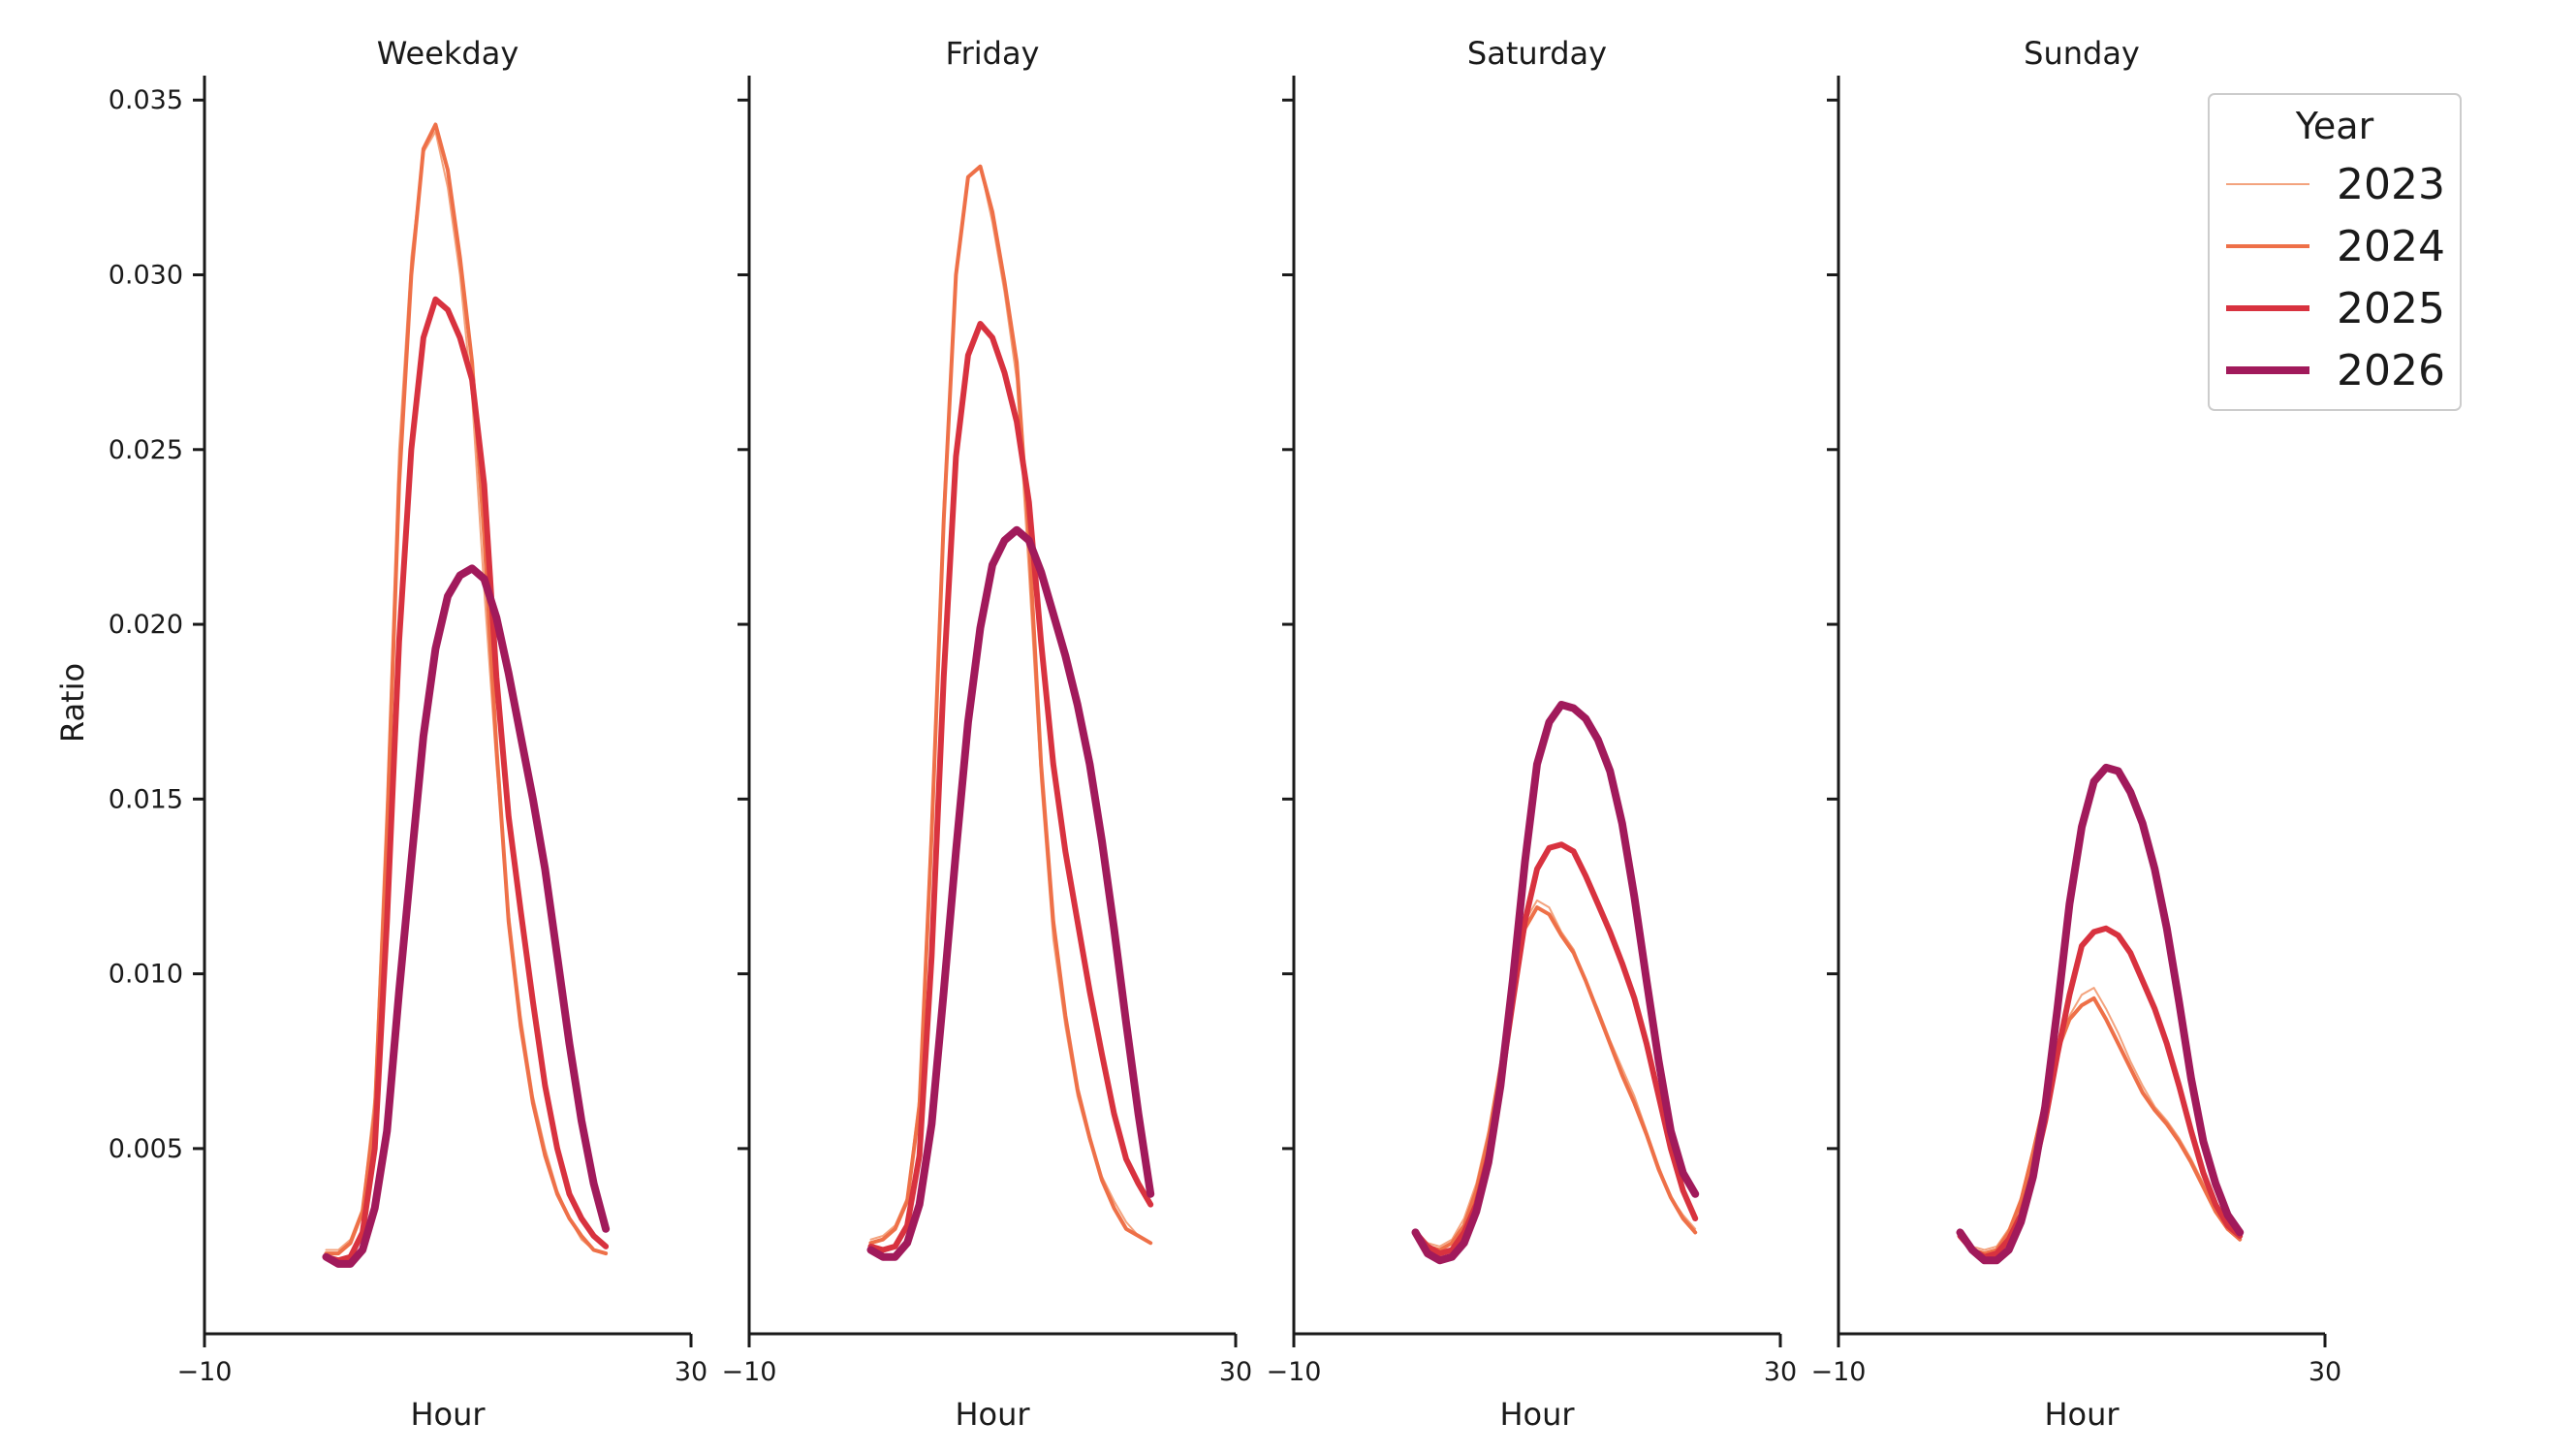 The width and height of the screenshot is (2576, 1454). What do you see at coordinates (993, 53) in the screenshot?
I see `panel-title: Friday` at bounding box center [993, 53].